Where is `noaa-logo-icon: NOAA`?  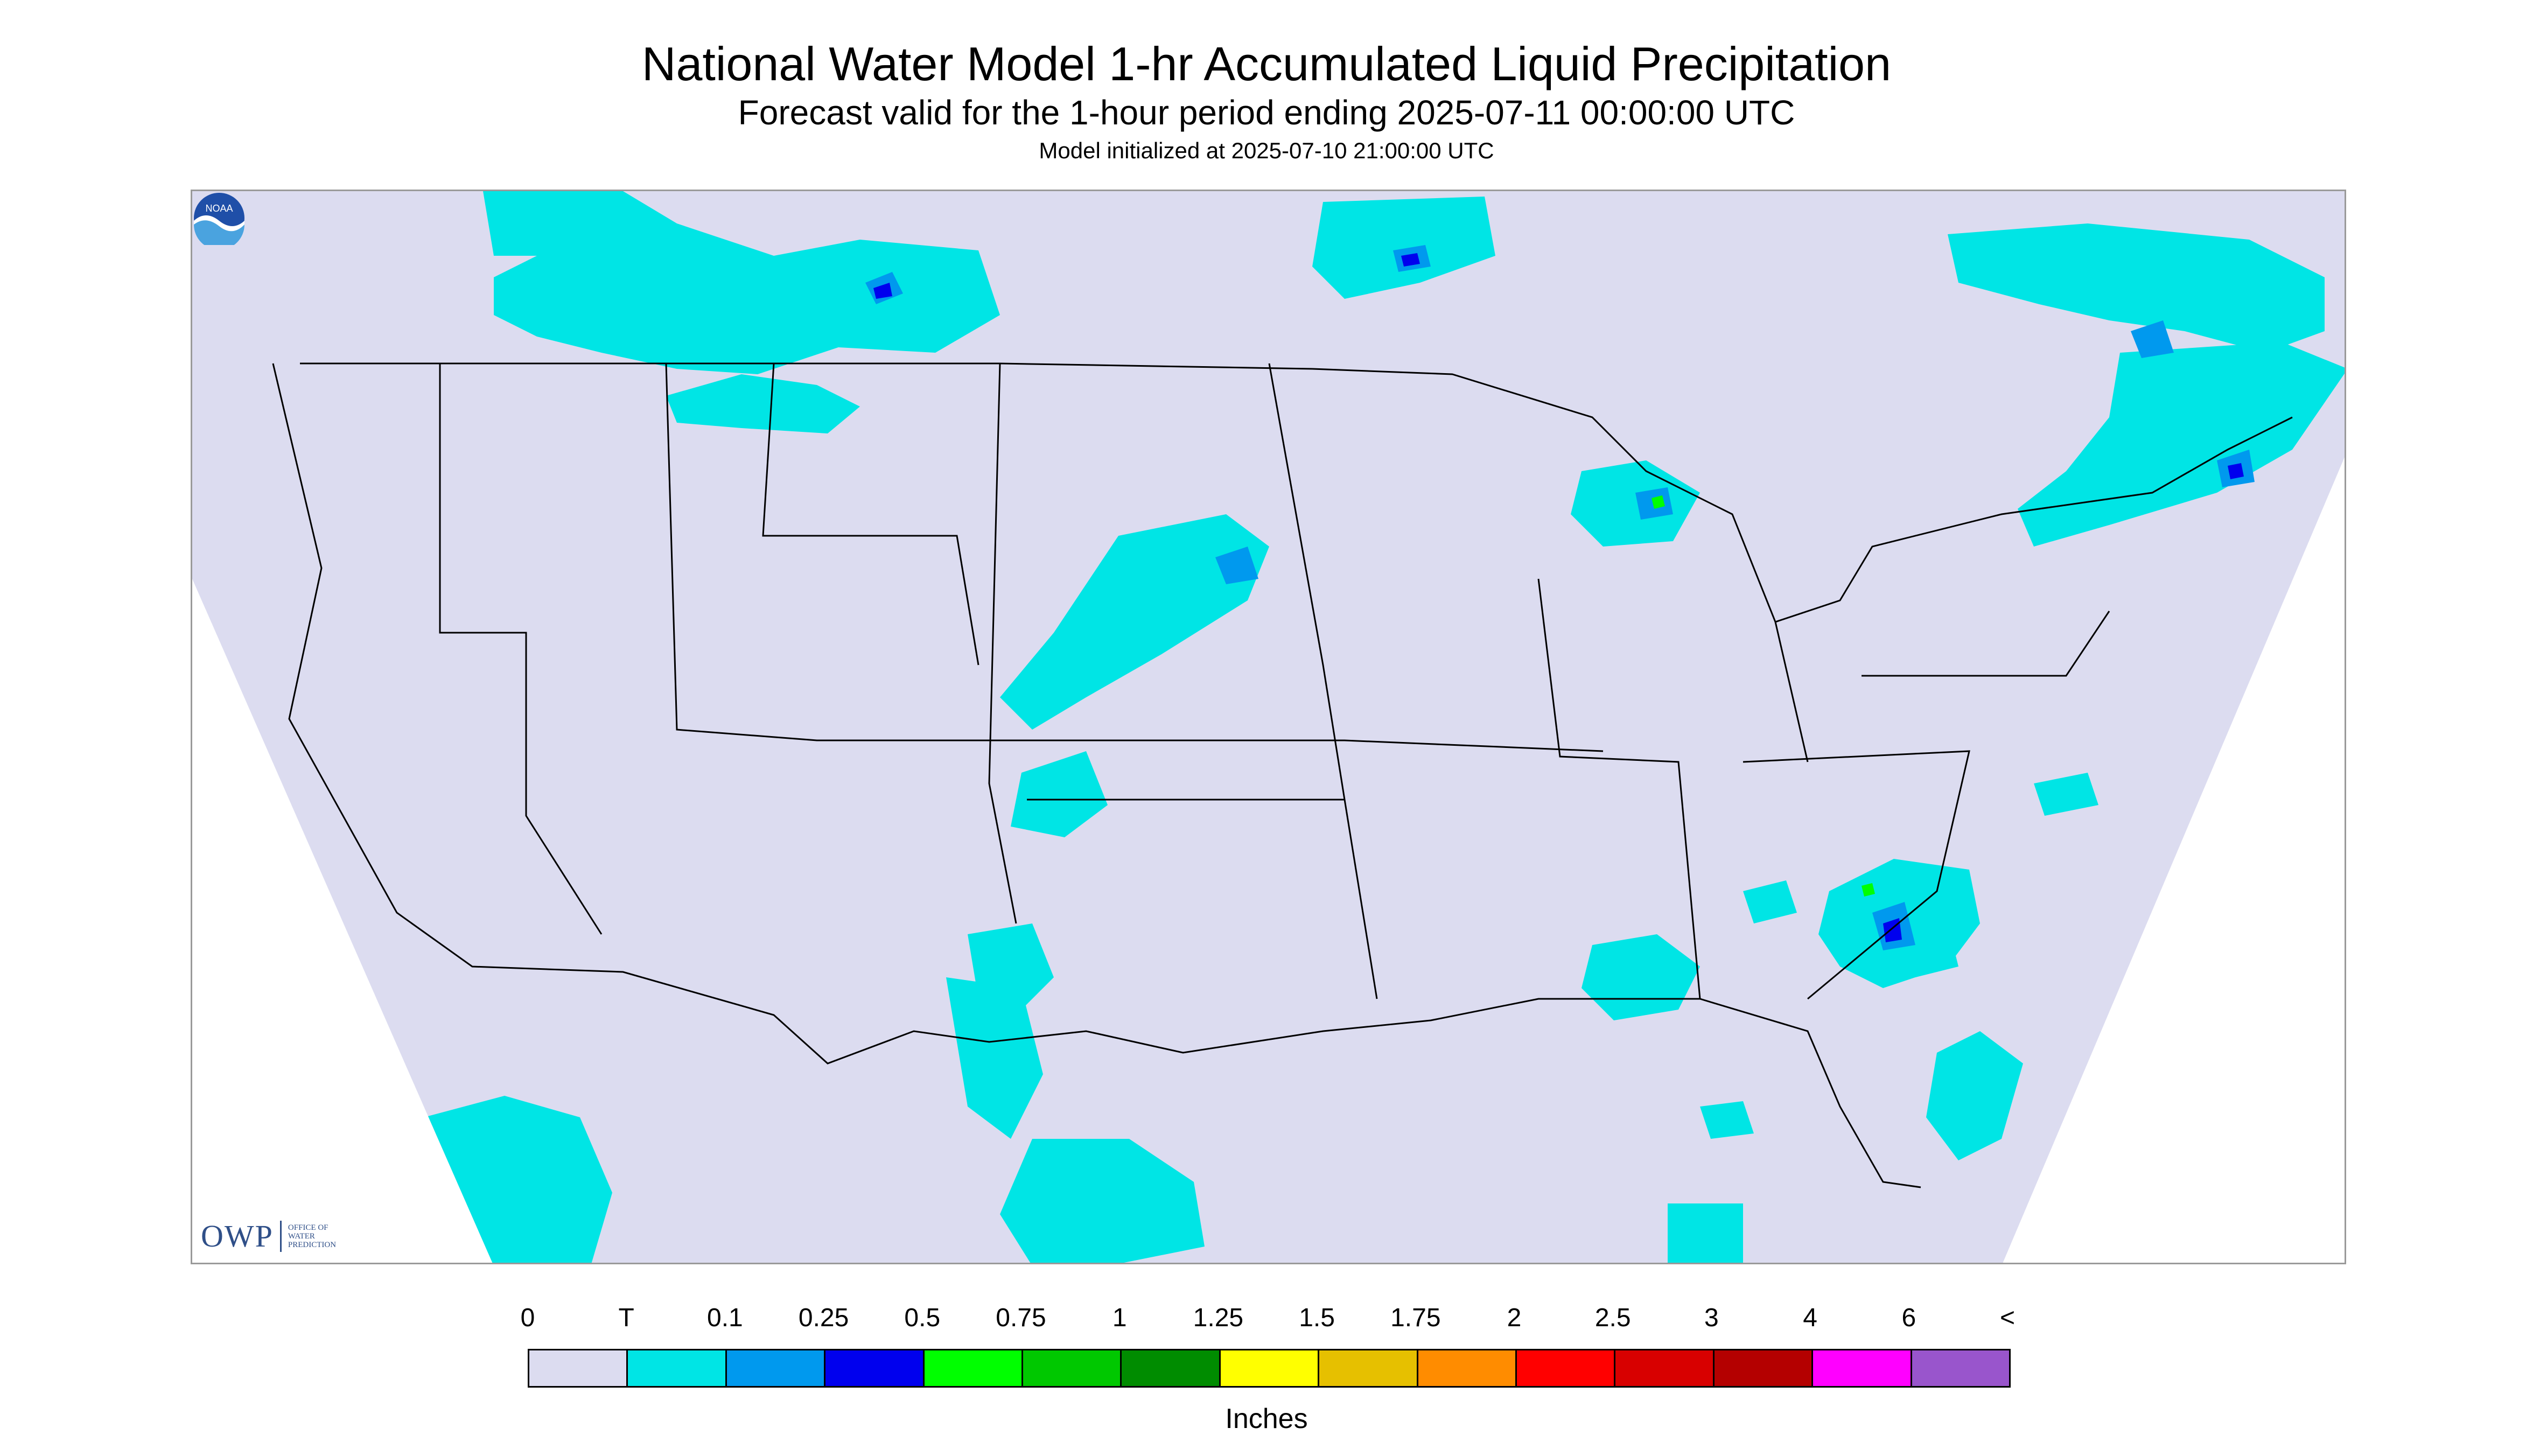 noaa-logo-icon: NOAA is located at coordinates (219, 219).